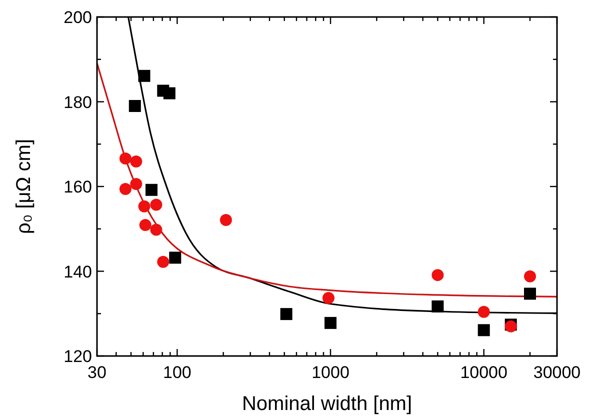  What do you see at coordinates (177, 372) in the screenshot?
I see `x-tick-label: 100` at bounding box center [177, 372].